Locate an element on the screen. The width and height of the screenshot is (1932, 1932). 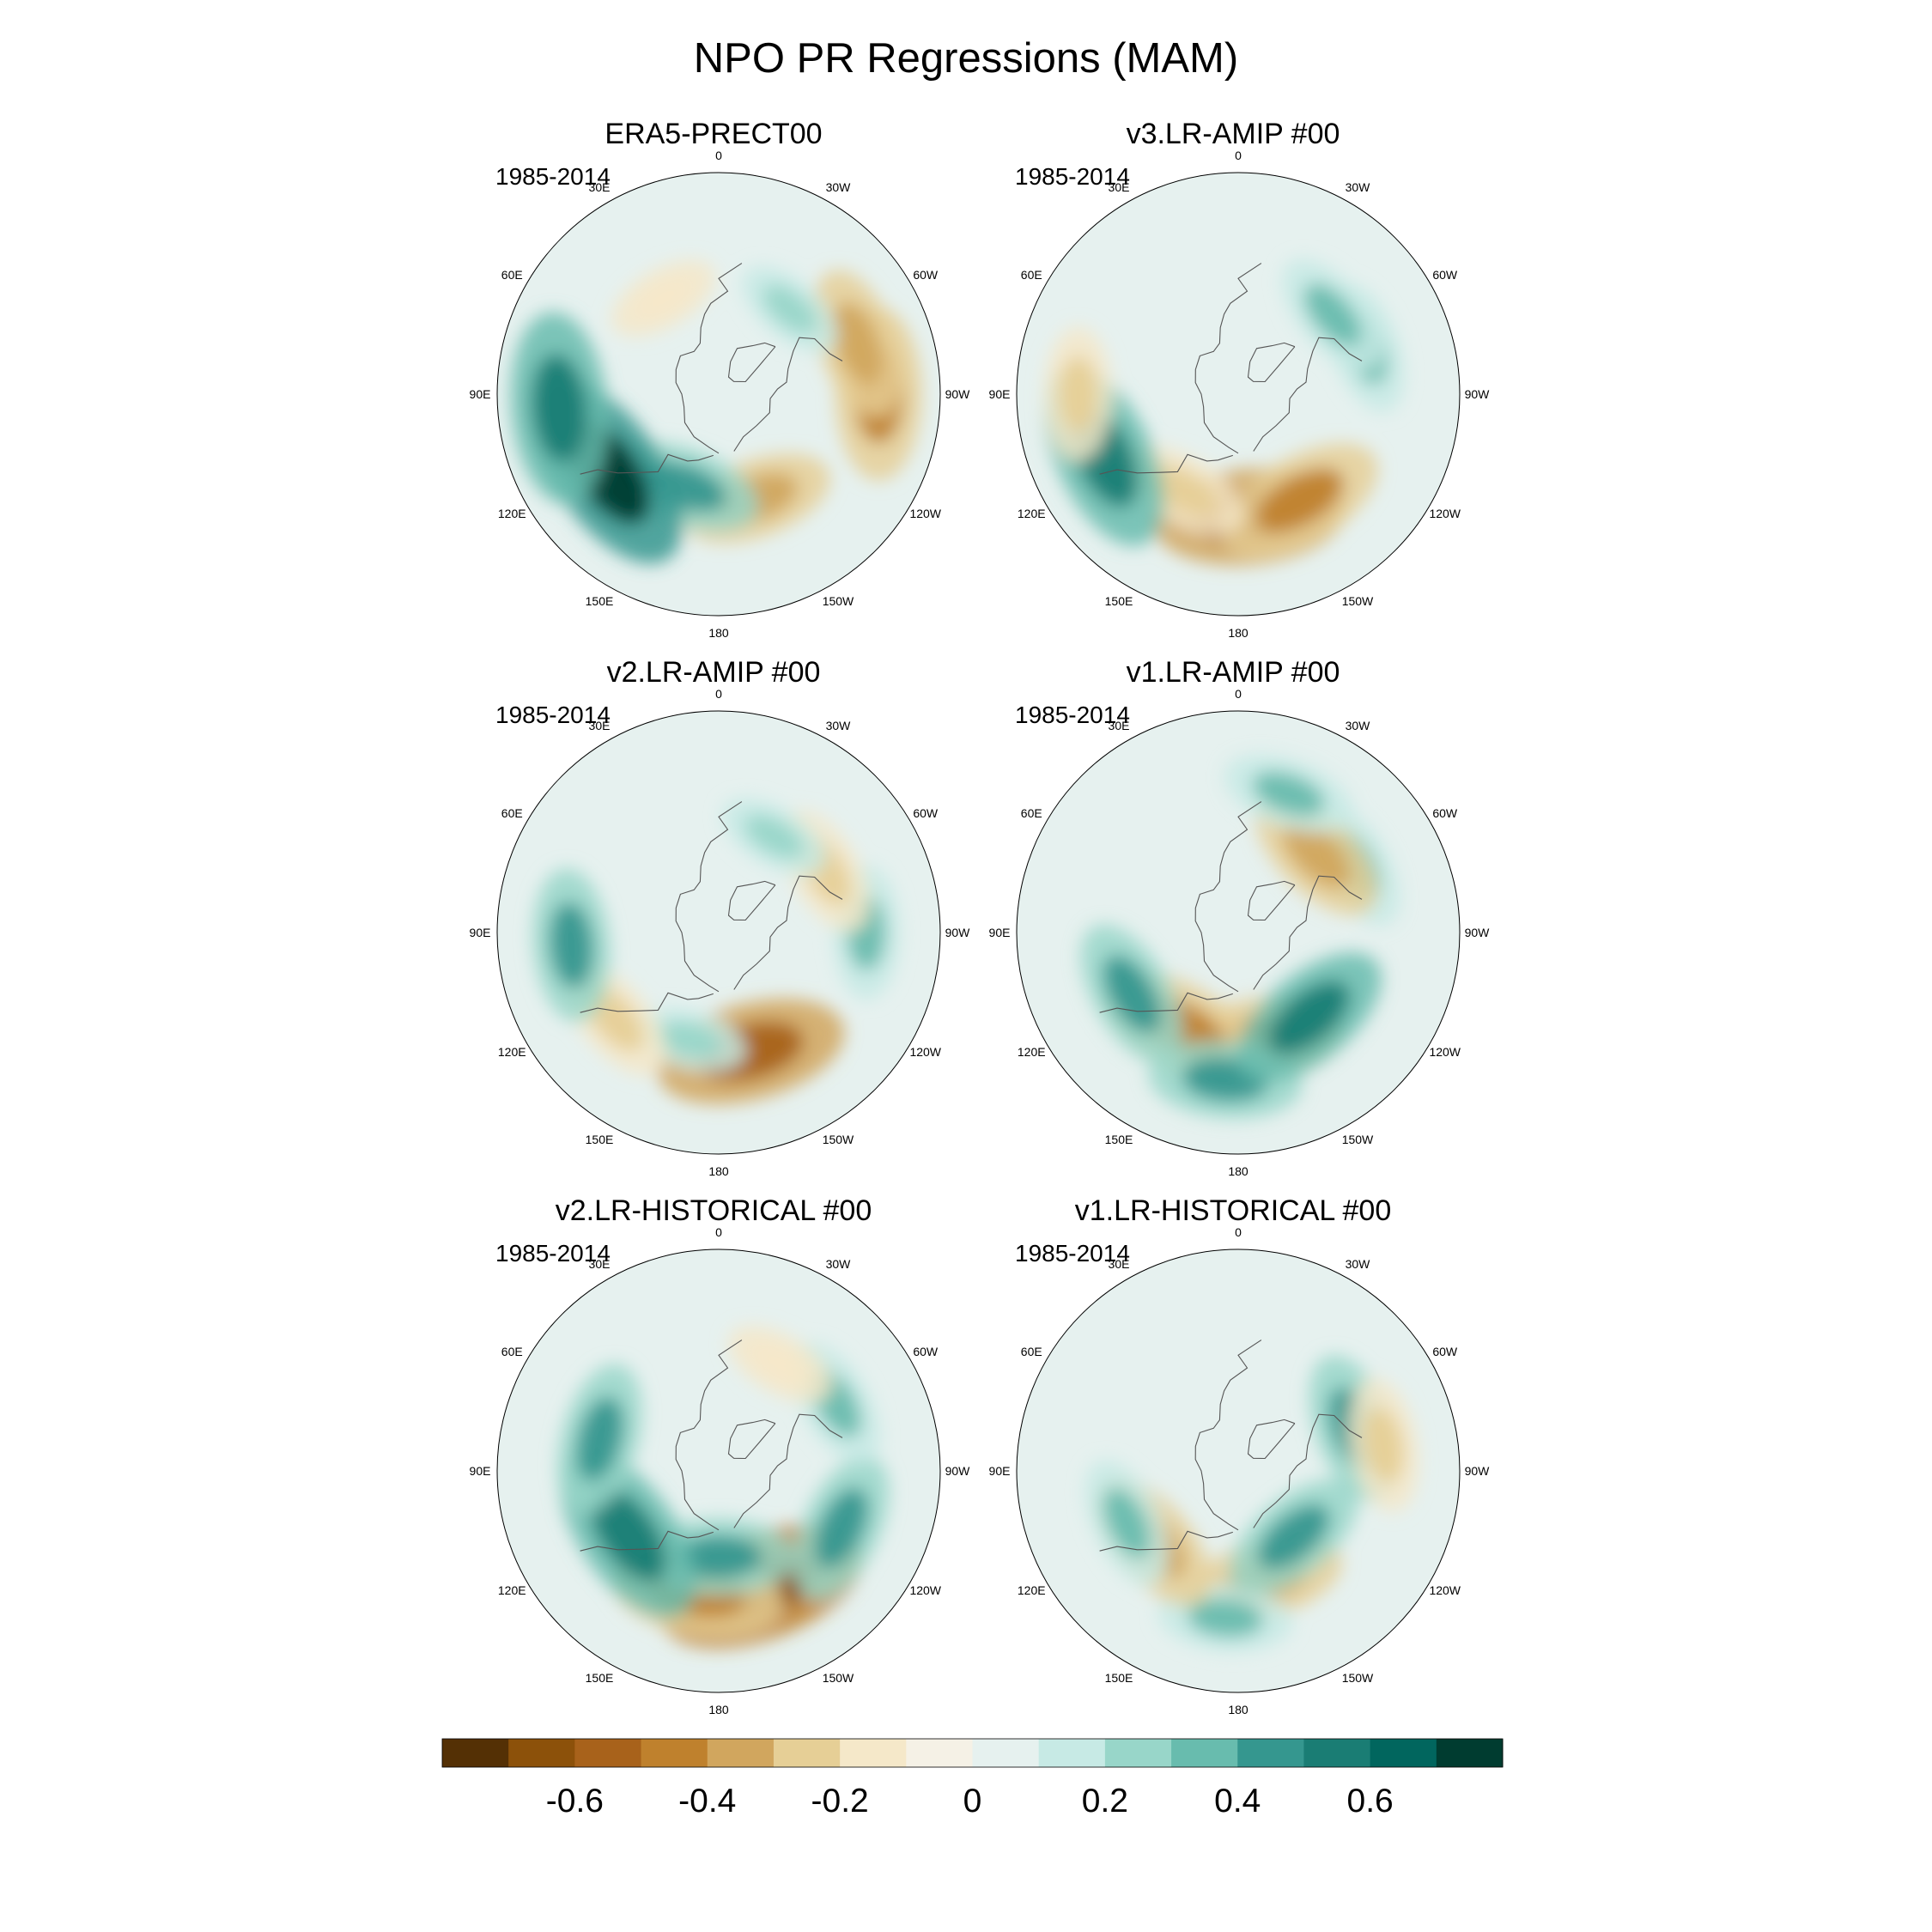
colorbar-tick-label: 0.4 is located at coordinates (1237, 1801).